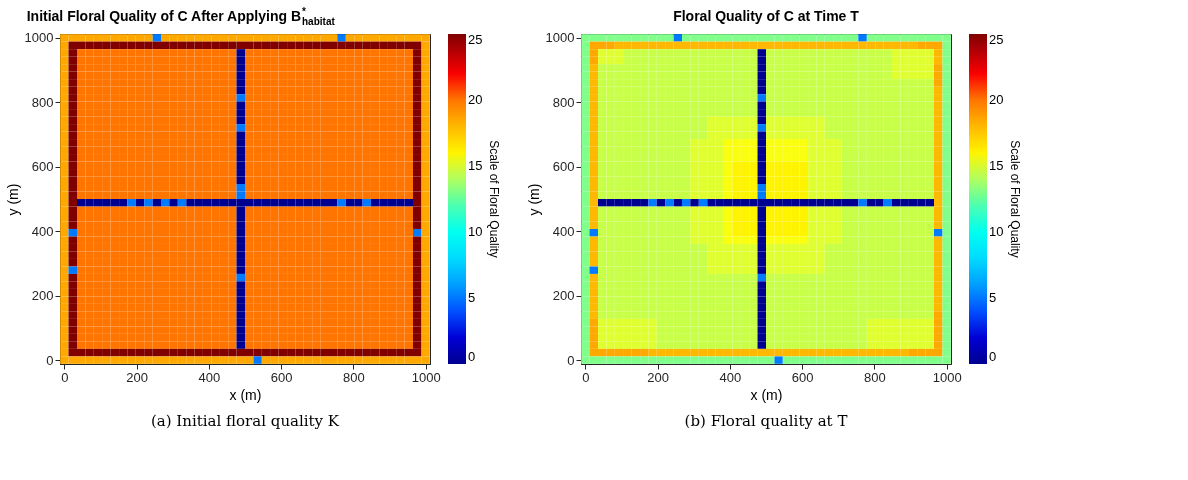 The width and height of the screenshot is (1188, 480). I want to click on text: (b) Floral quality at T, so click(766, 421).